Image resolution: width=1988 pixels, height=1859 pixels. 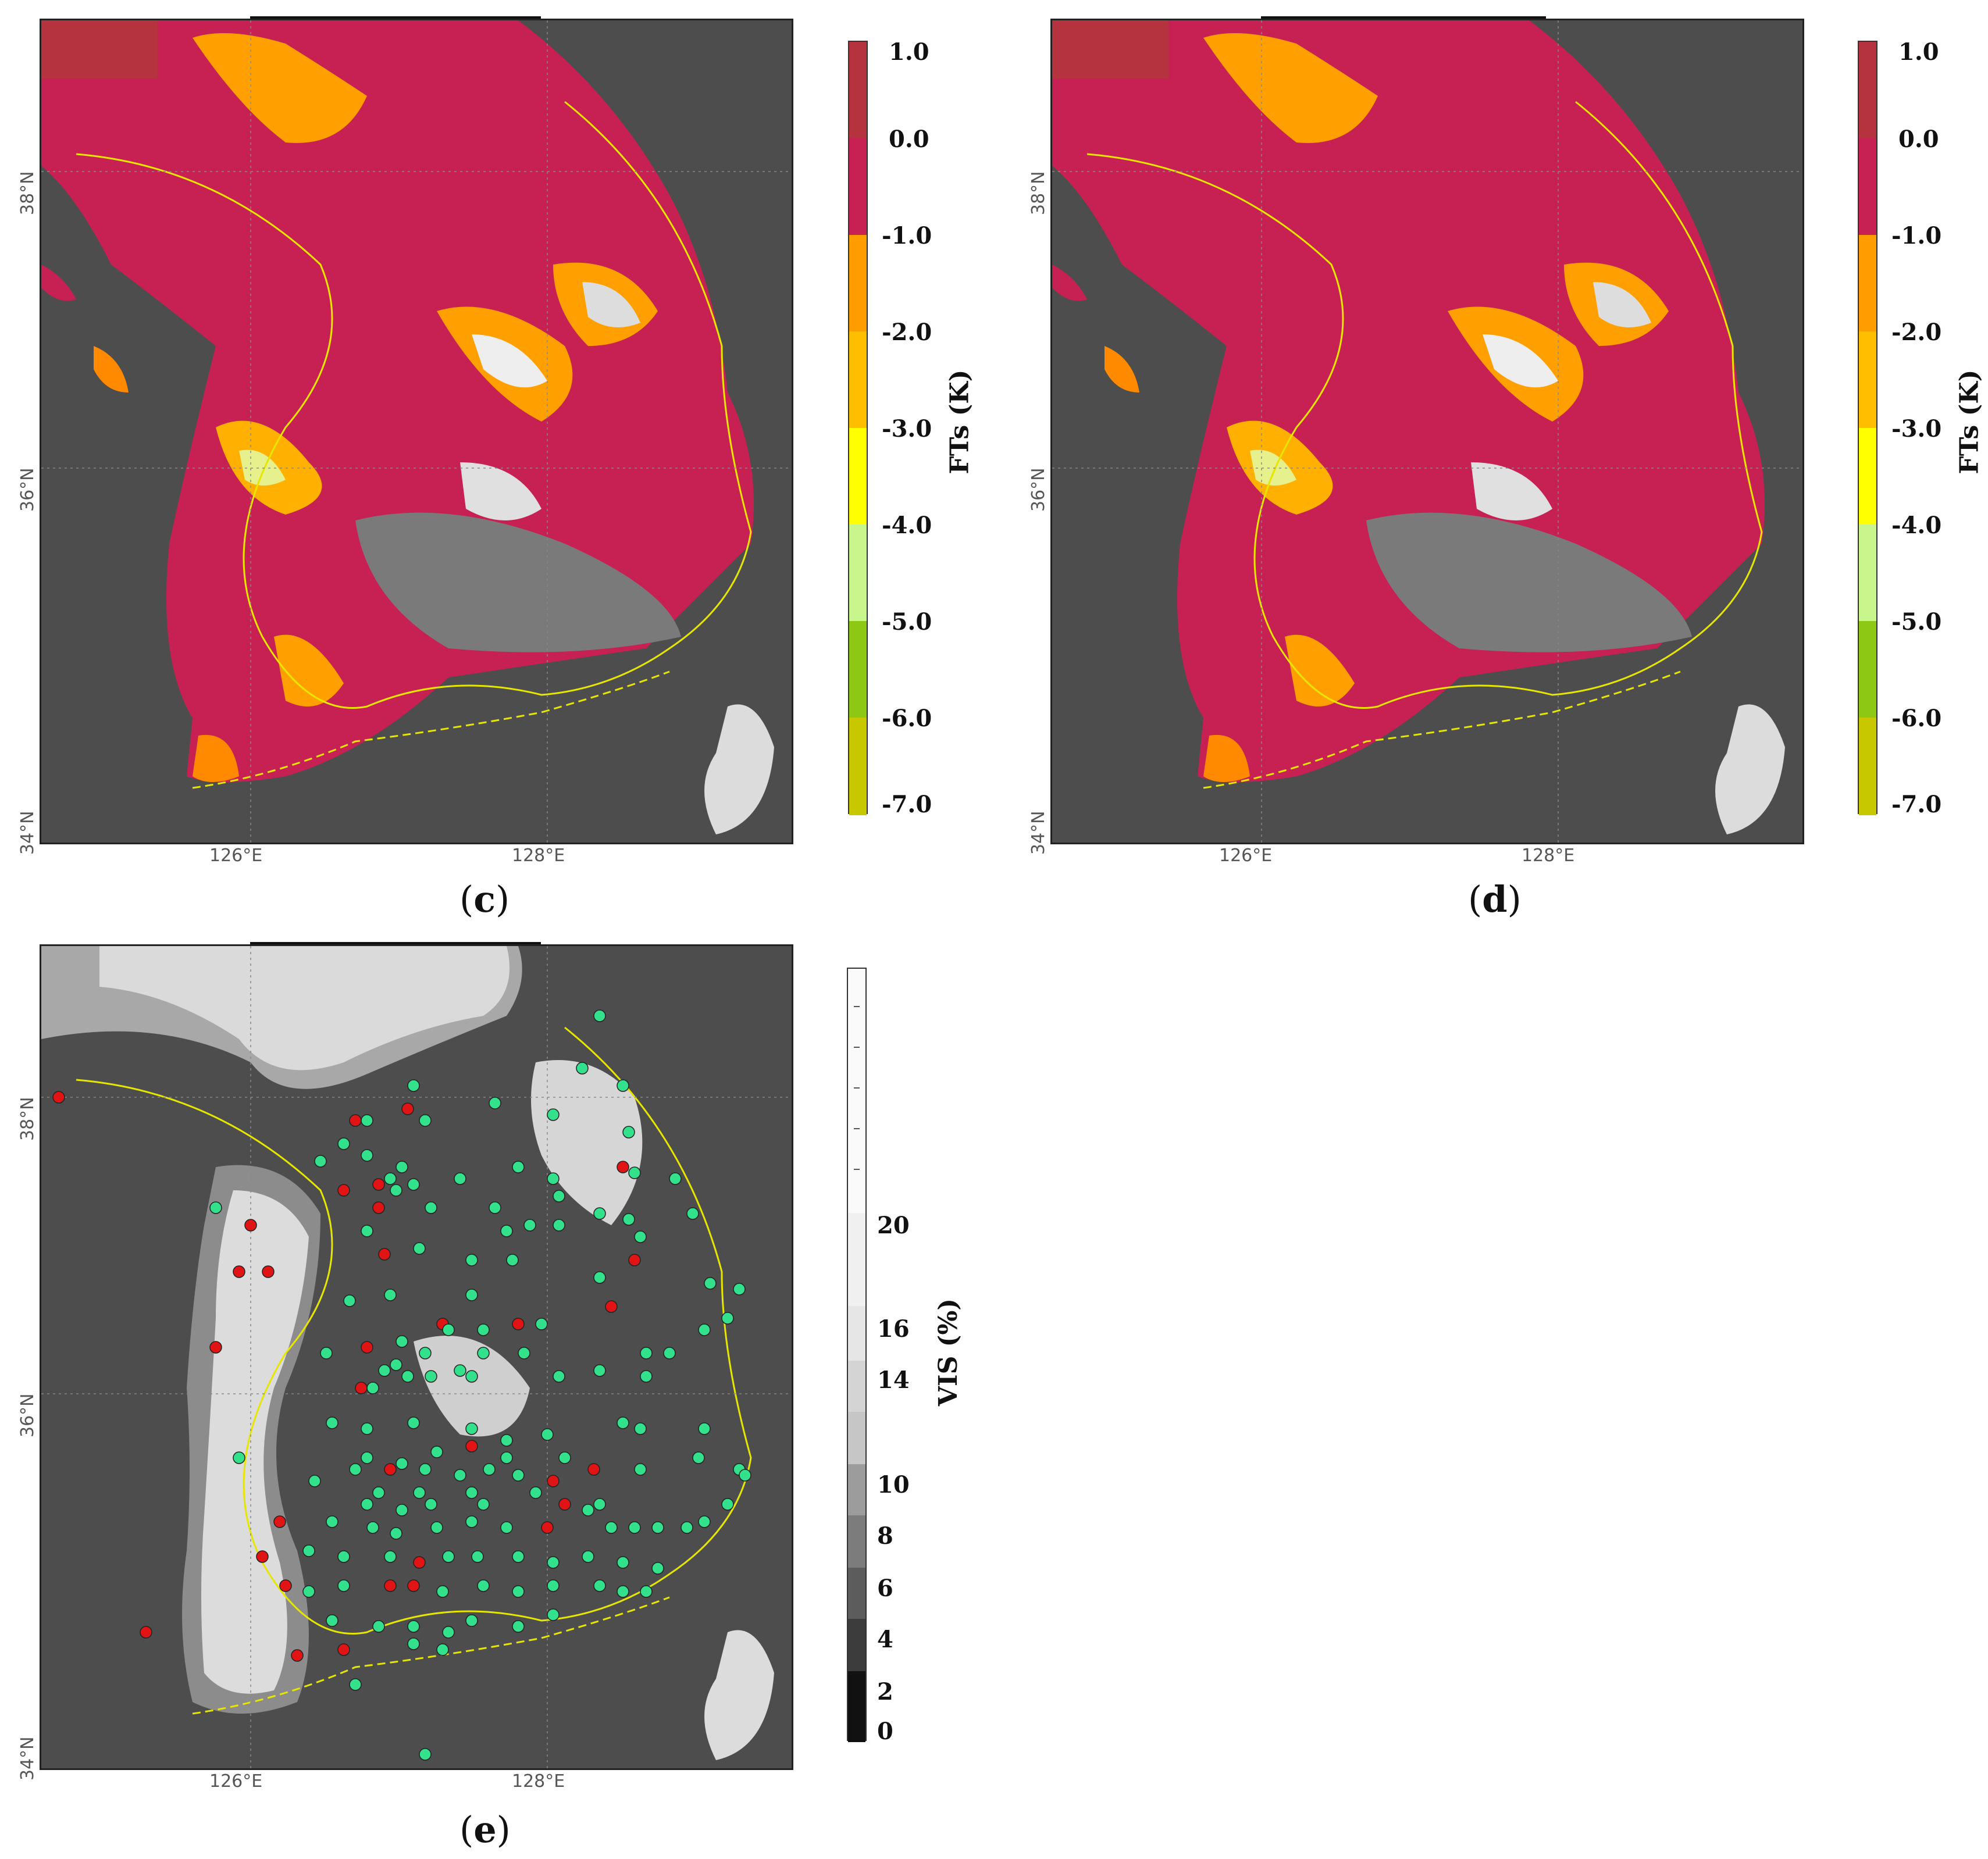 What do you see at coordinates (960, 421) in the screenshot?
I see `colorbar-label: FTs (K)` at bounding box center [960, 421].